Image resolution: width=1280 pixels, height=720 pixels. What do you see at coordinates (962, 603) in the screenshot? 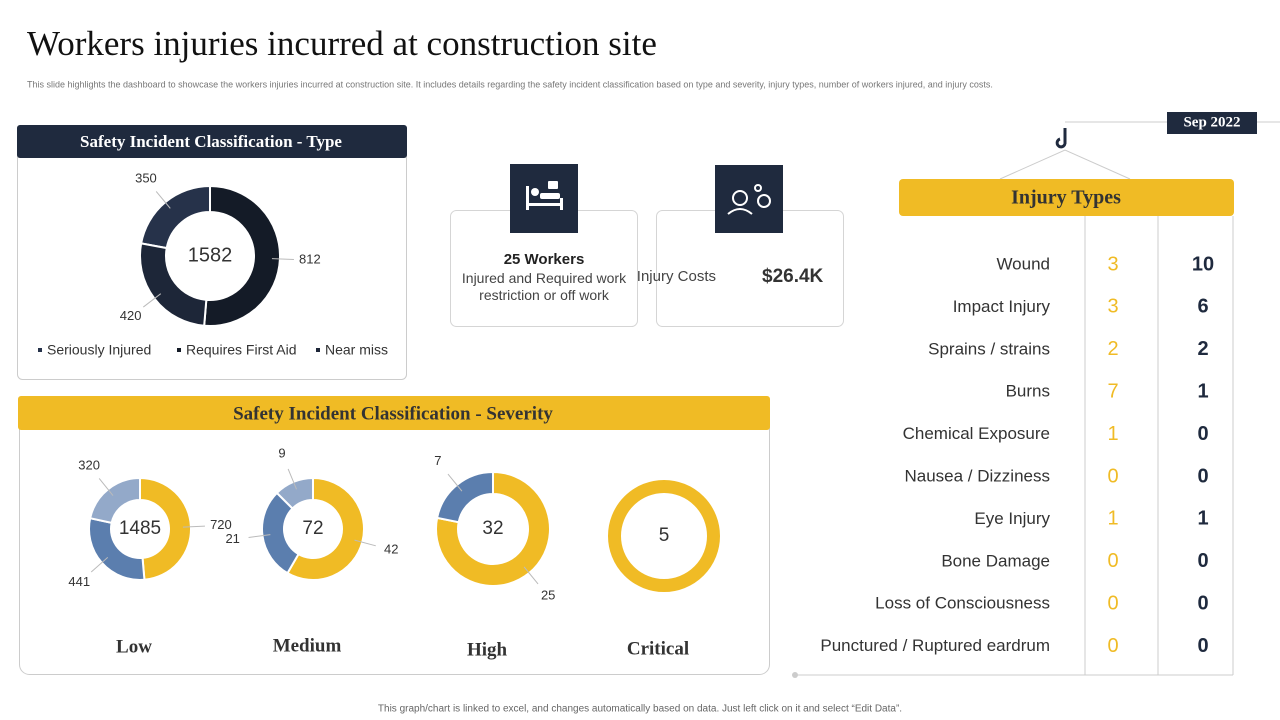
I see `injury-name: Loss of Consciousness` at bounding box center [962, 603].